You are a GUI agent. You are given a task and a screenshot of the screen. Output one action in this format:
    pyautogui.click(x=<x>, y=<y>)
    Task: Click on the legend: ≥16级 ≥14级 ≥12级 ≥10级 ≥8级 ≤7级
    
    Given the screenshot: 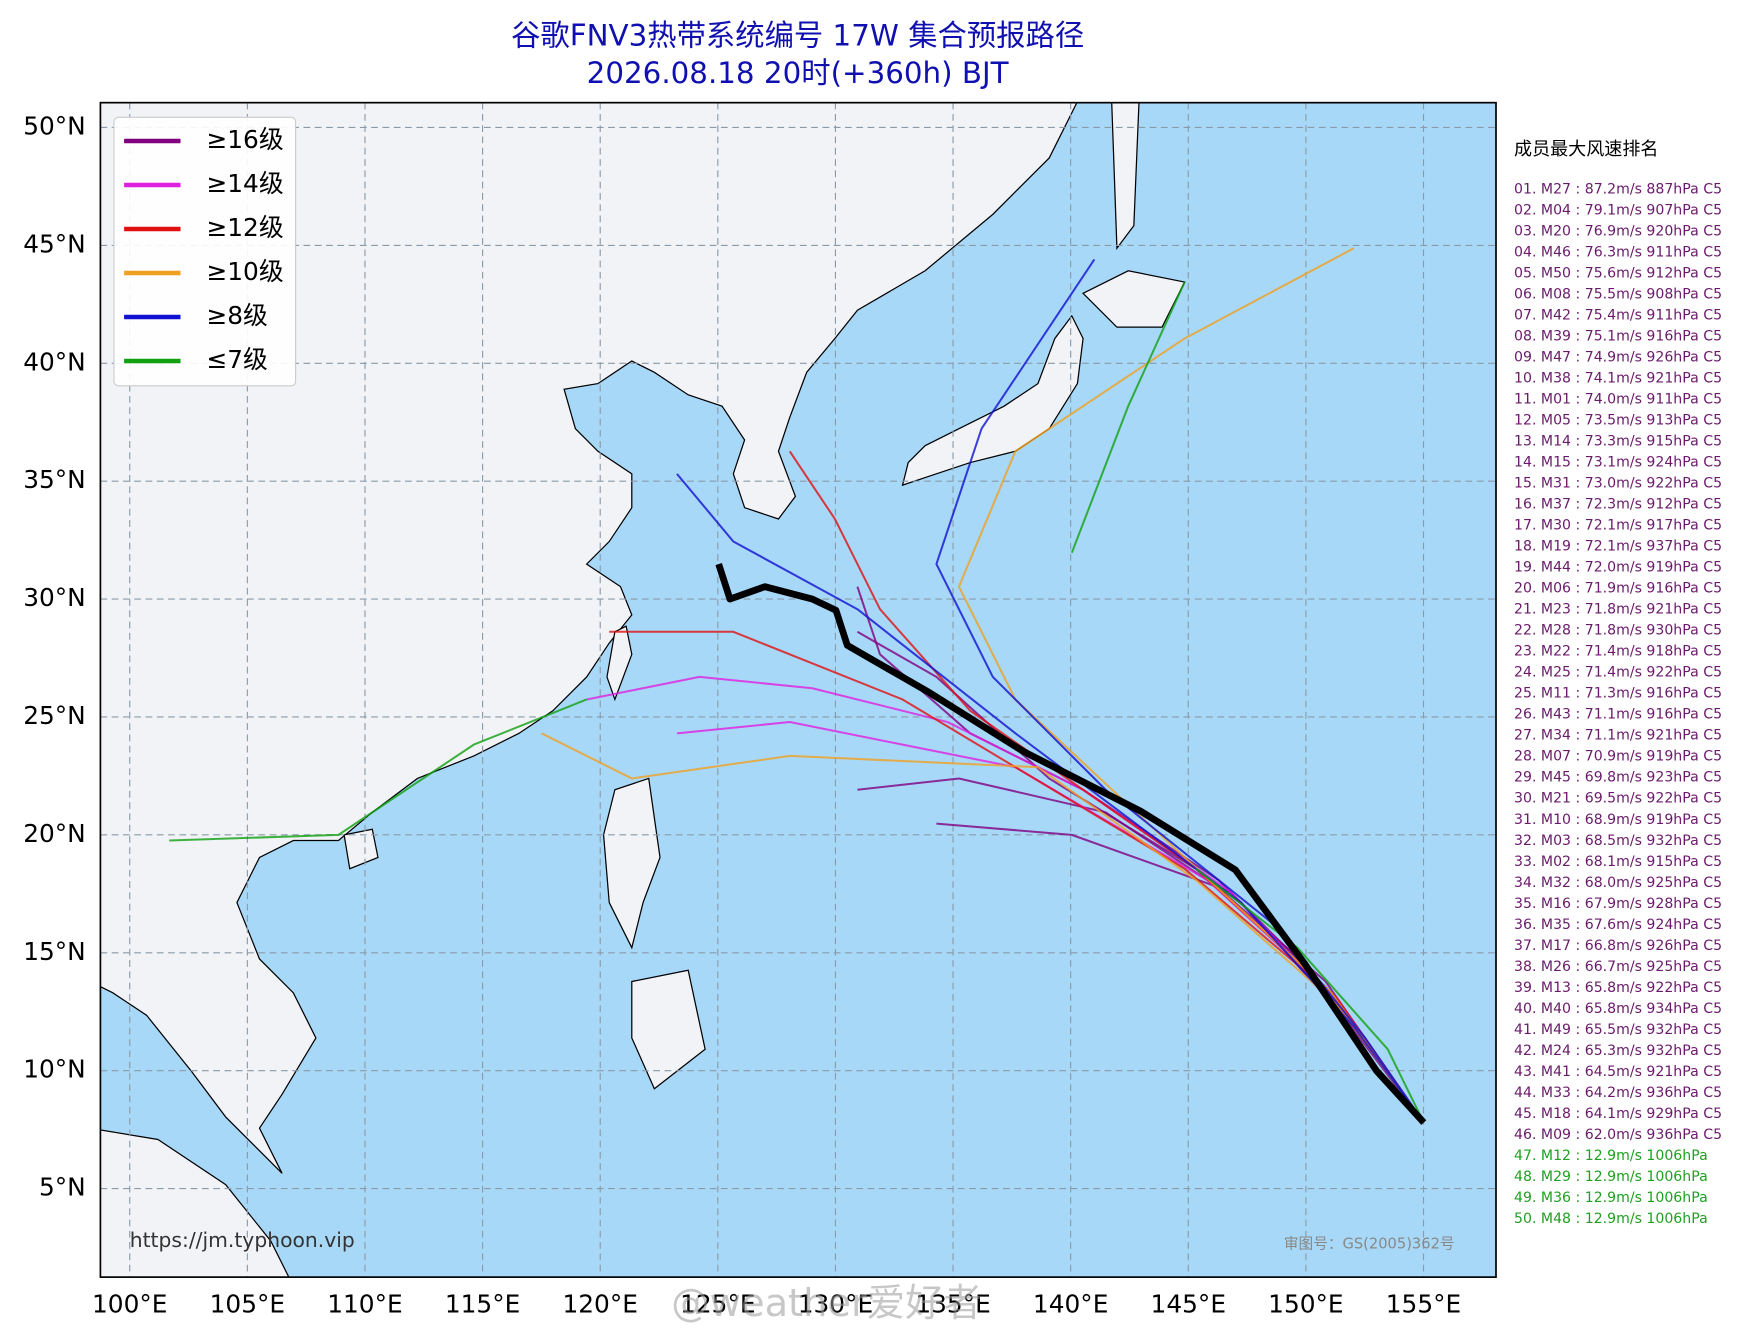 What is the action you would take?
    pyautogui.click(x=205, y=251)
    